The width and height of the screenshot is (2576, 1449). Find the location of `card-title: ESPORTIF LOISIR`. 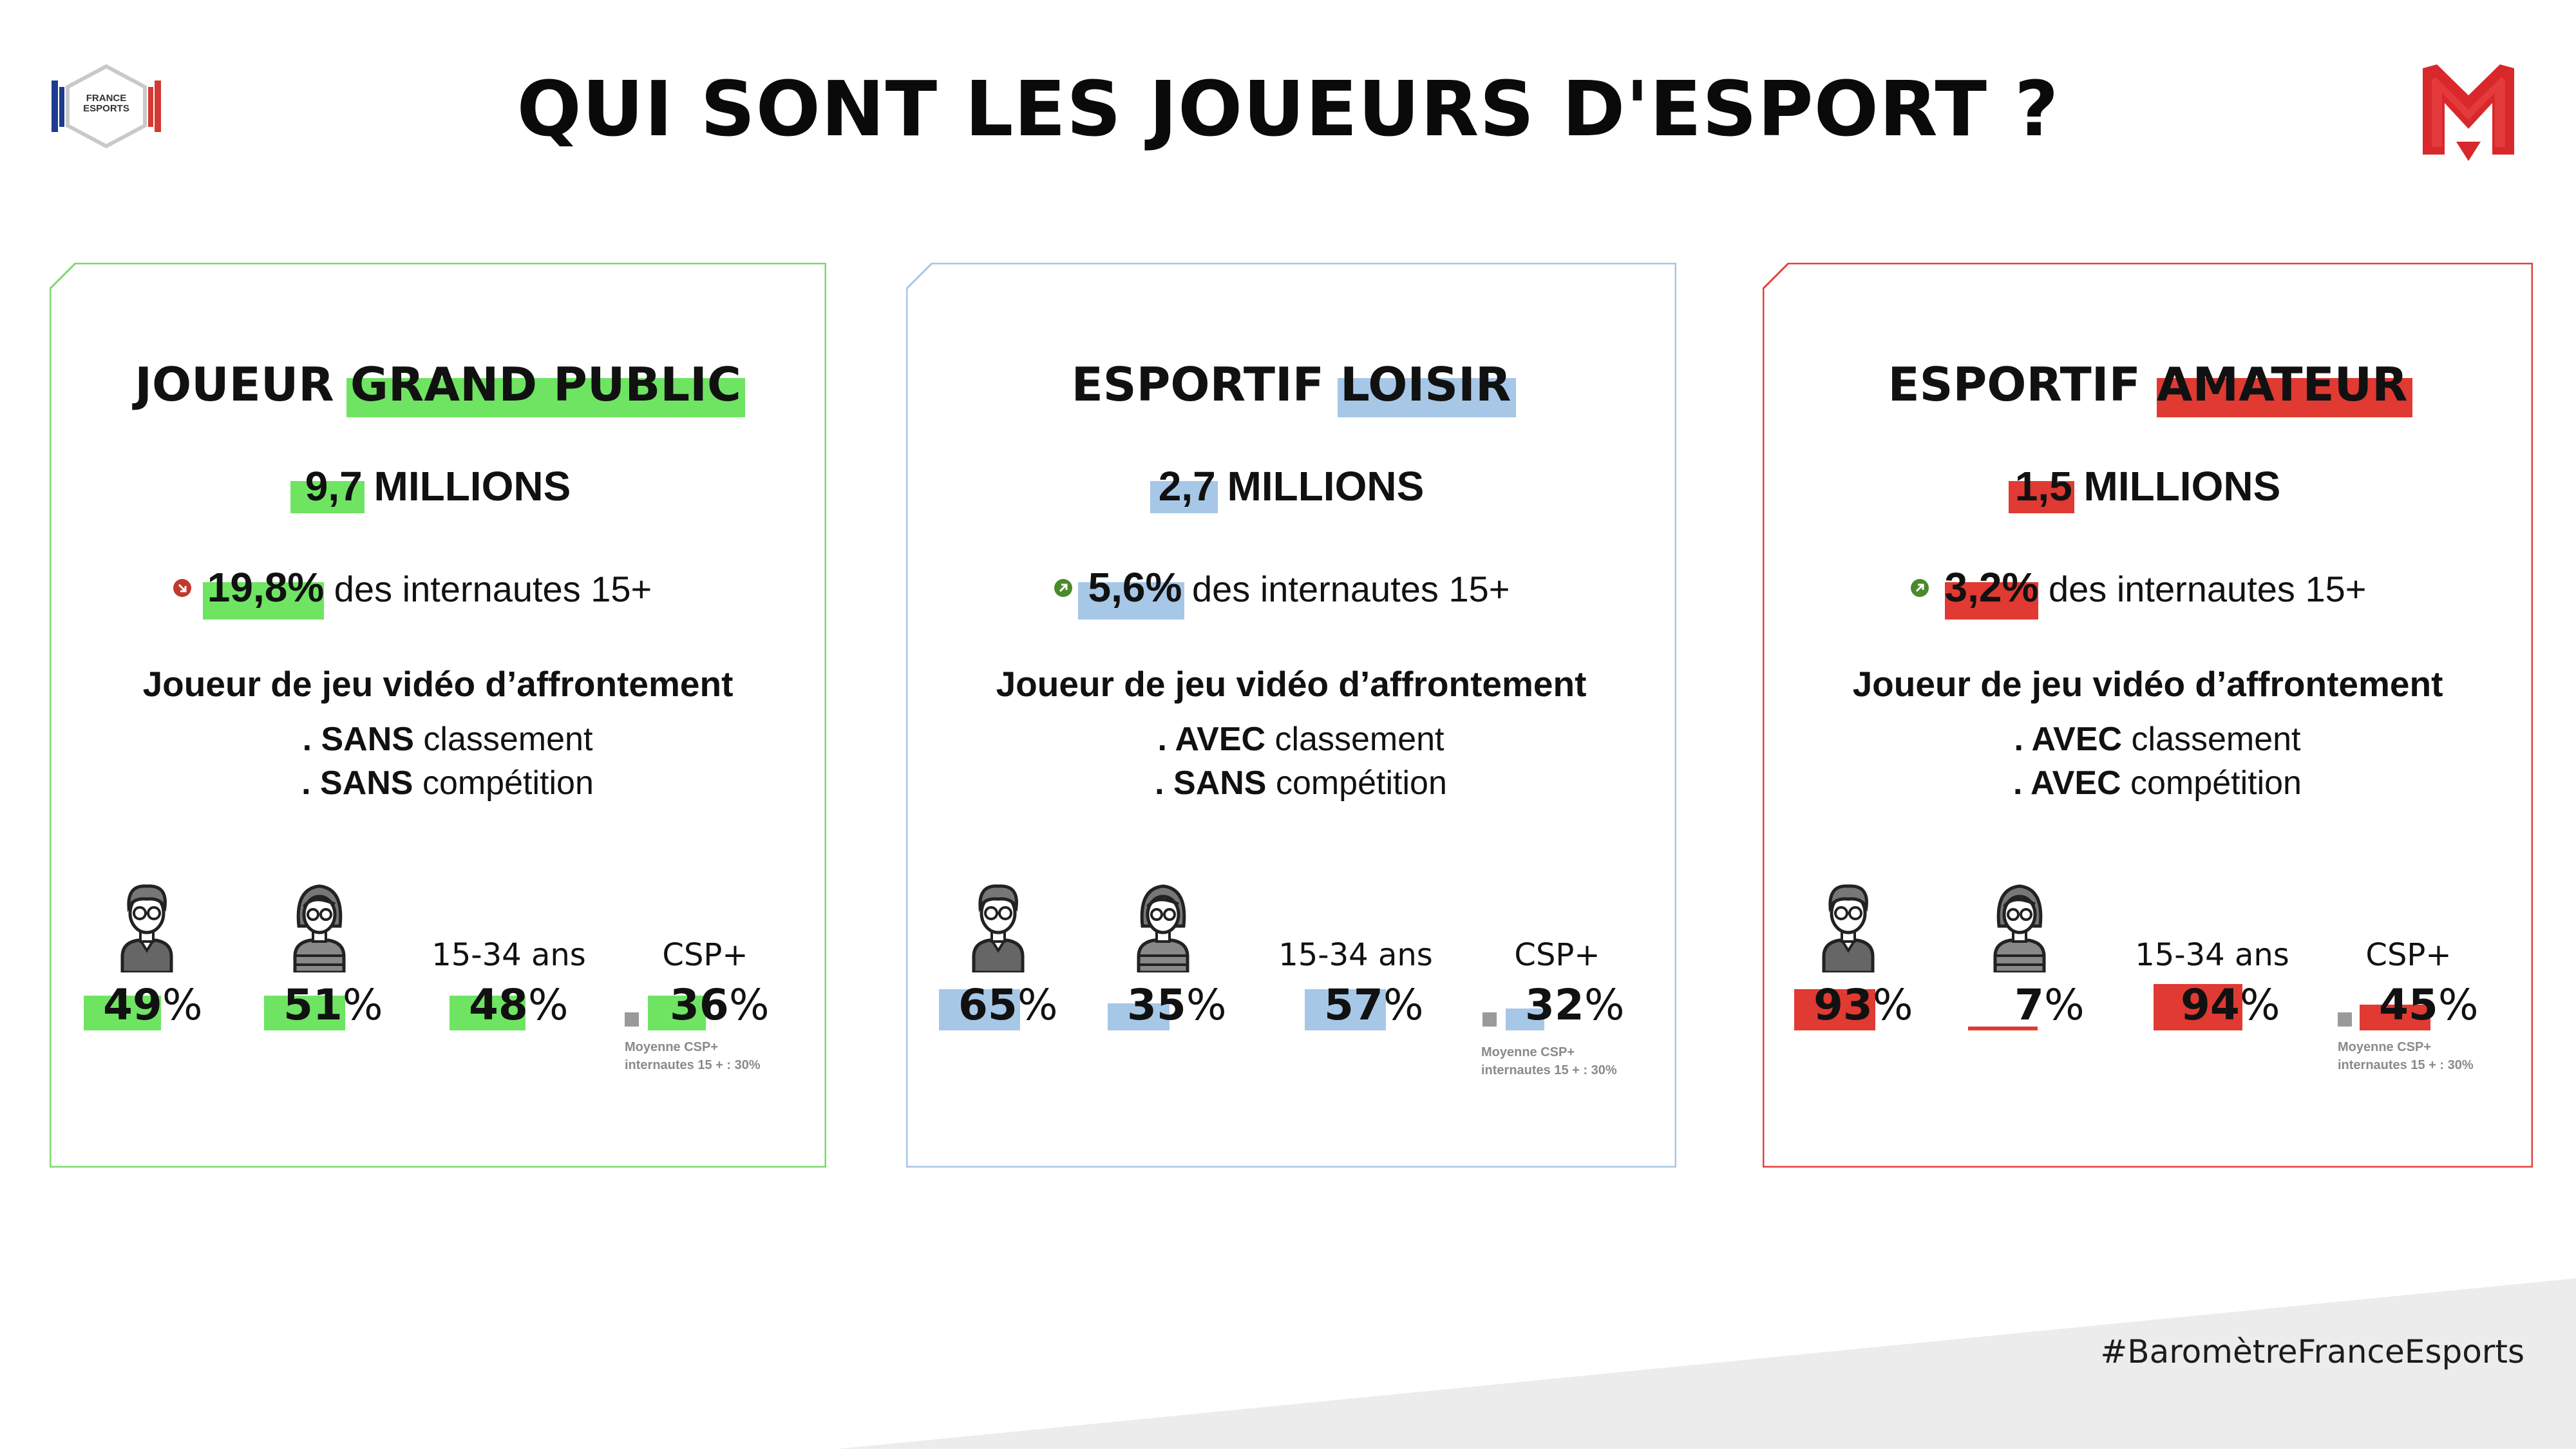

card-title: ESPORTIF LOISIR is located at coordinates (1291, 387).